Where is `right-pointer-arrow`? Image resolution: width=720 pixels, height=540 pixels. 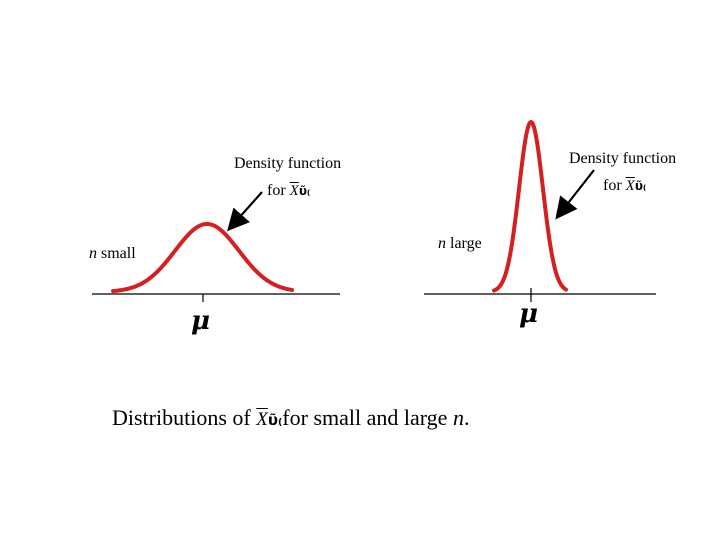 right-pointer-arrow is located at coordinates (575, 194).